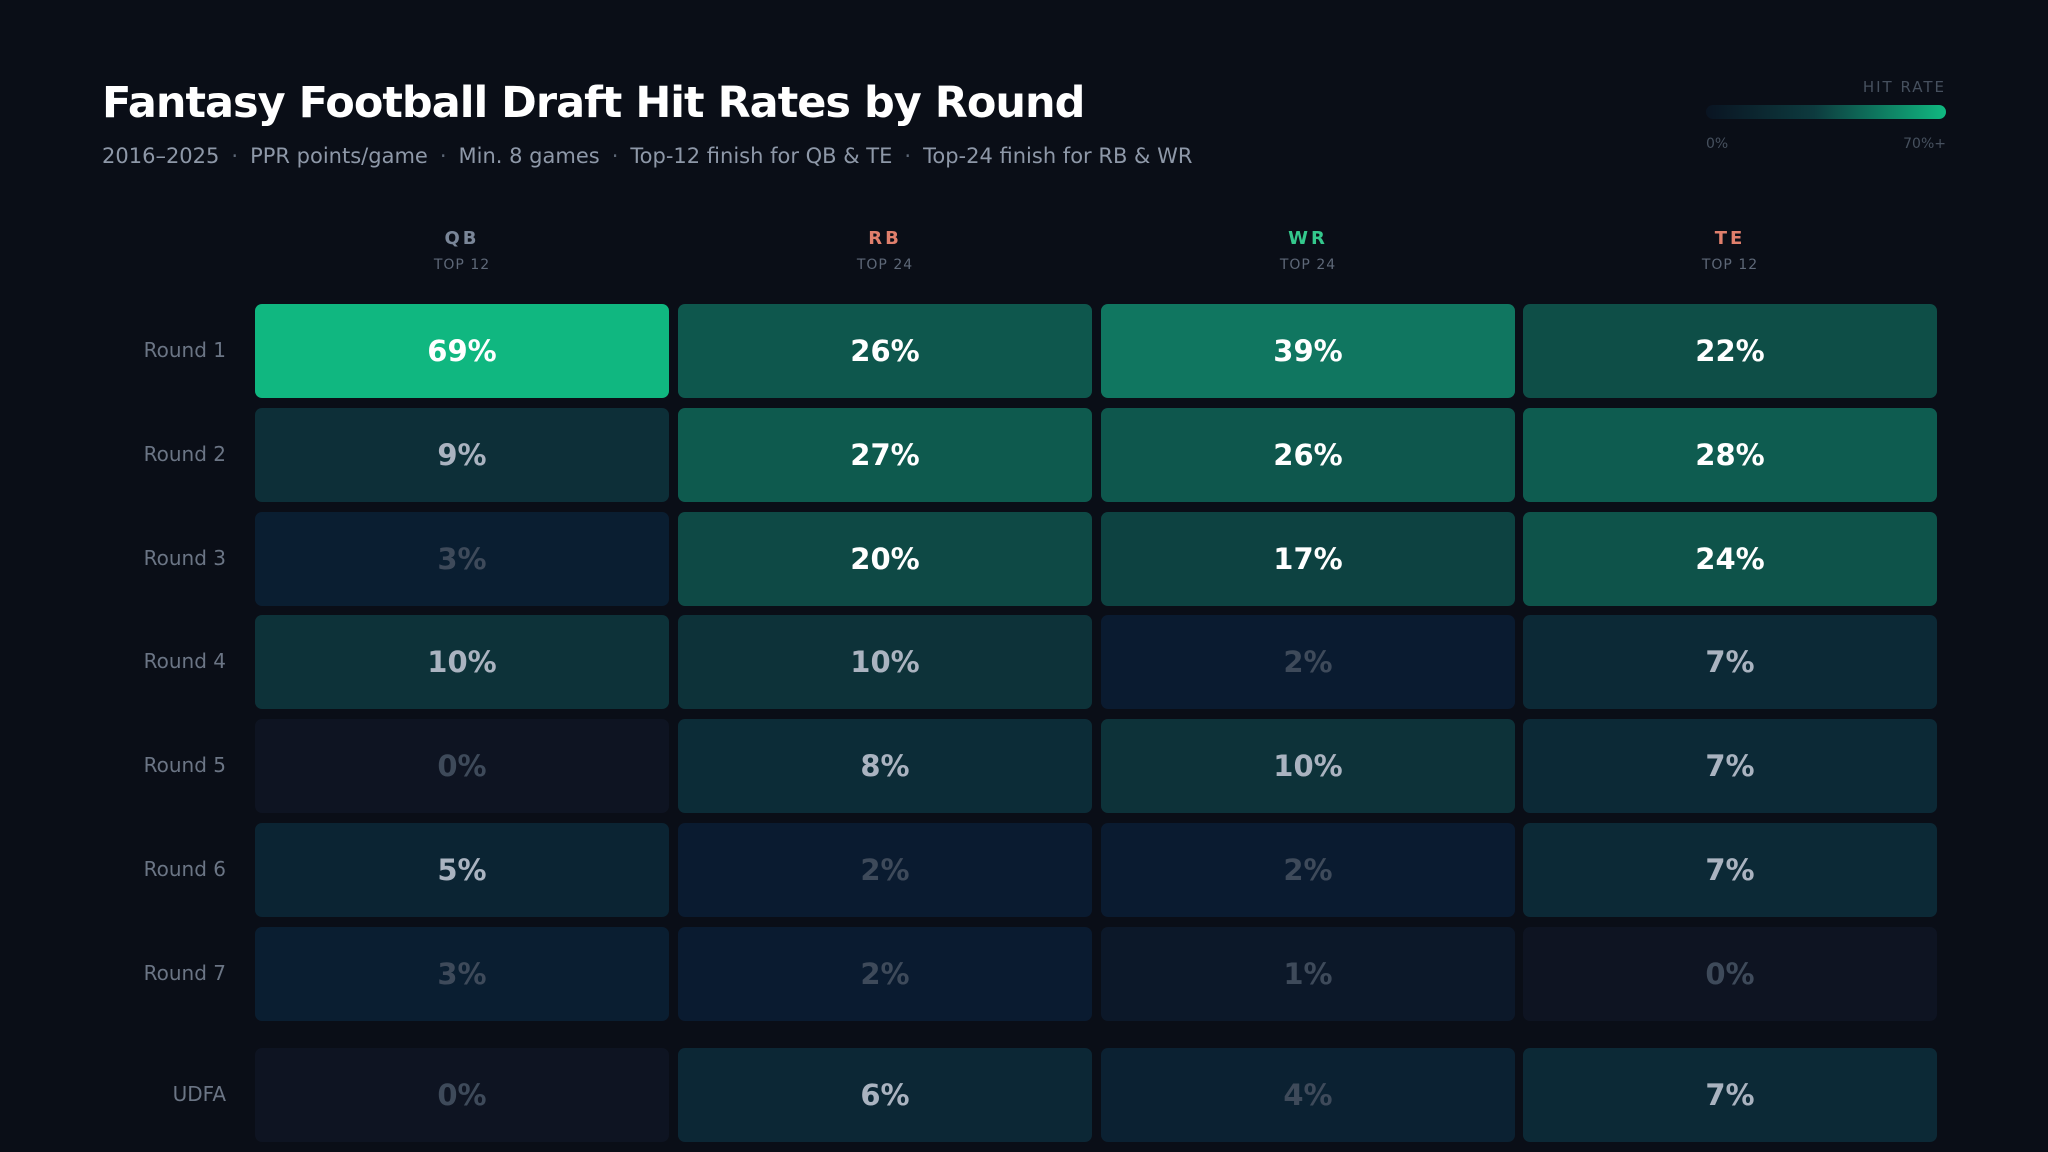 The width and height of the screenshot is (2048, 1152). What do you see at coordinates (885, 250) in the screenshot?
I see `column-header-rb: RB TOP 24` at bounding box center [885, 250].